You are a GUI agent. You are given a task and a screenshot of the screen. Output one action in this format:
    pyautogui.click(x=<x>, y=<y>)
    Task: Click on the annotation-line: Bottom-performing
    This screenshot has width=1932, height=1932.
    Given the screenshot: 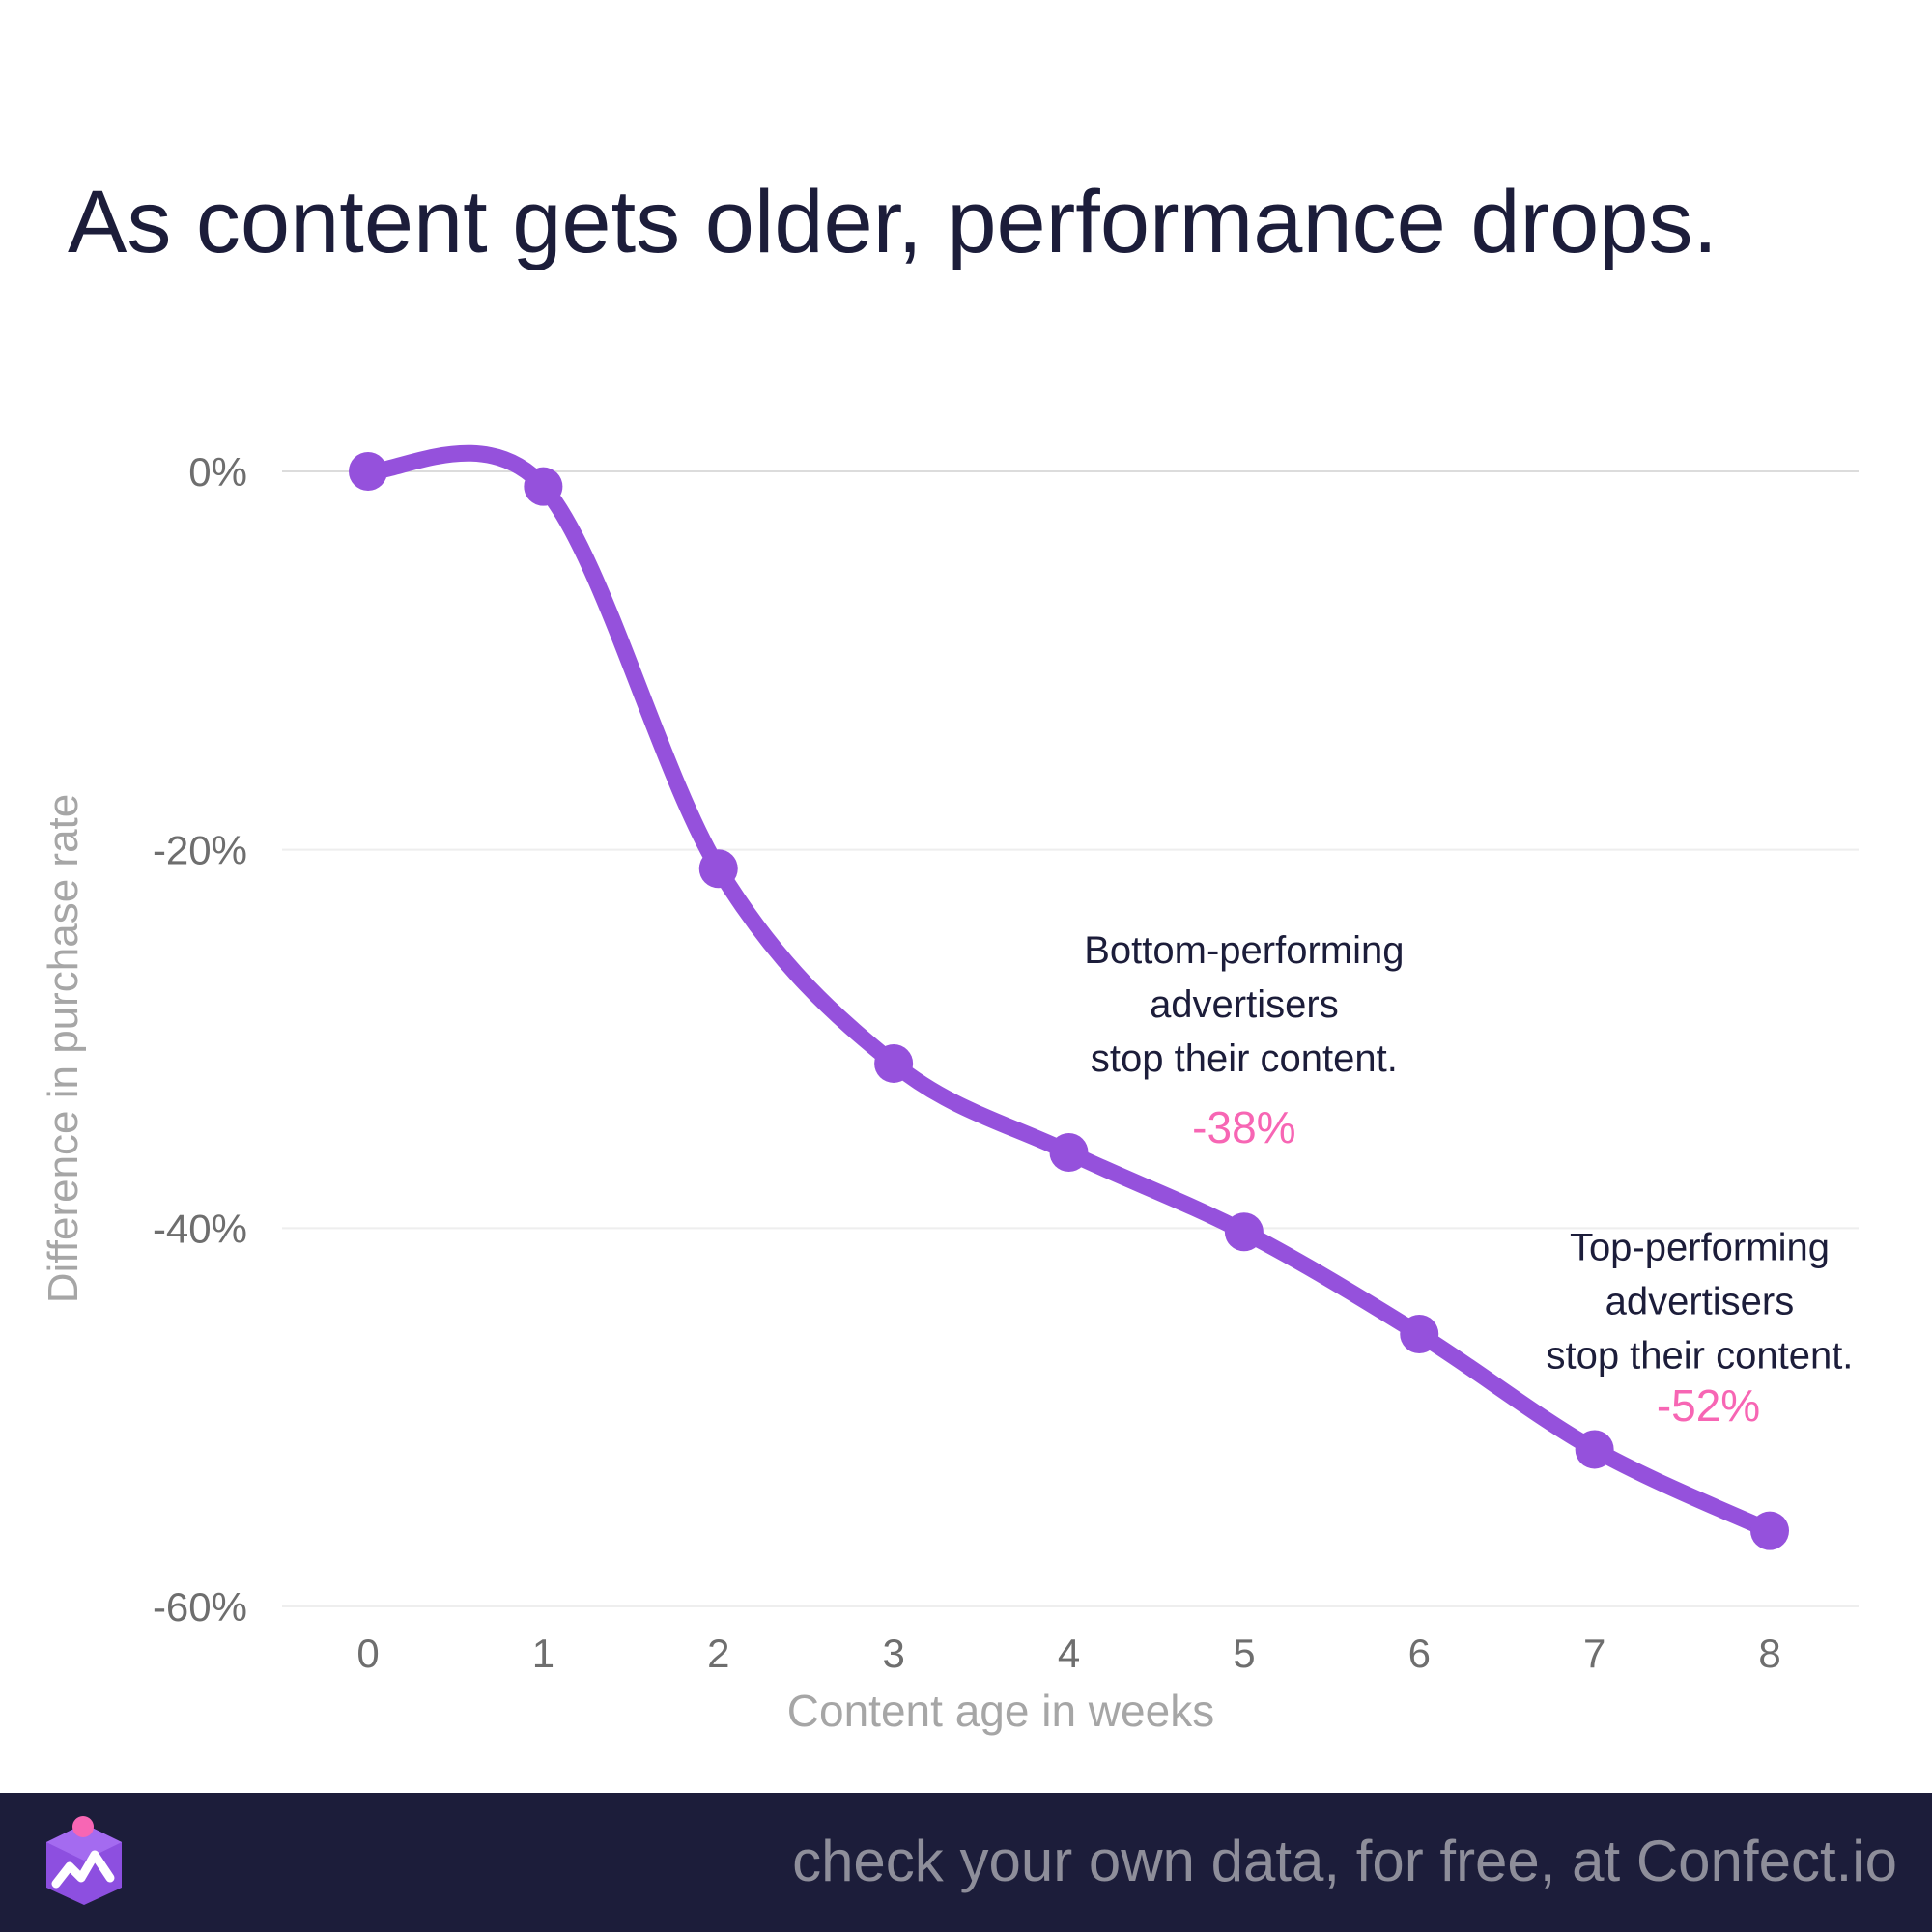 What is the action you would take?
    pyautogui.click(x=1244, y=950)
    